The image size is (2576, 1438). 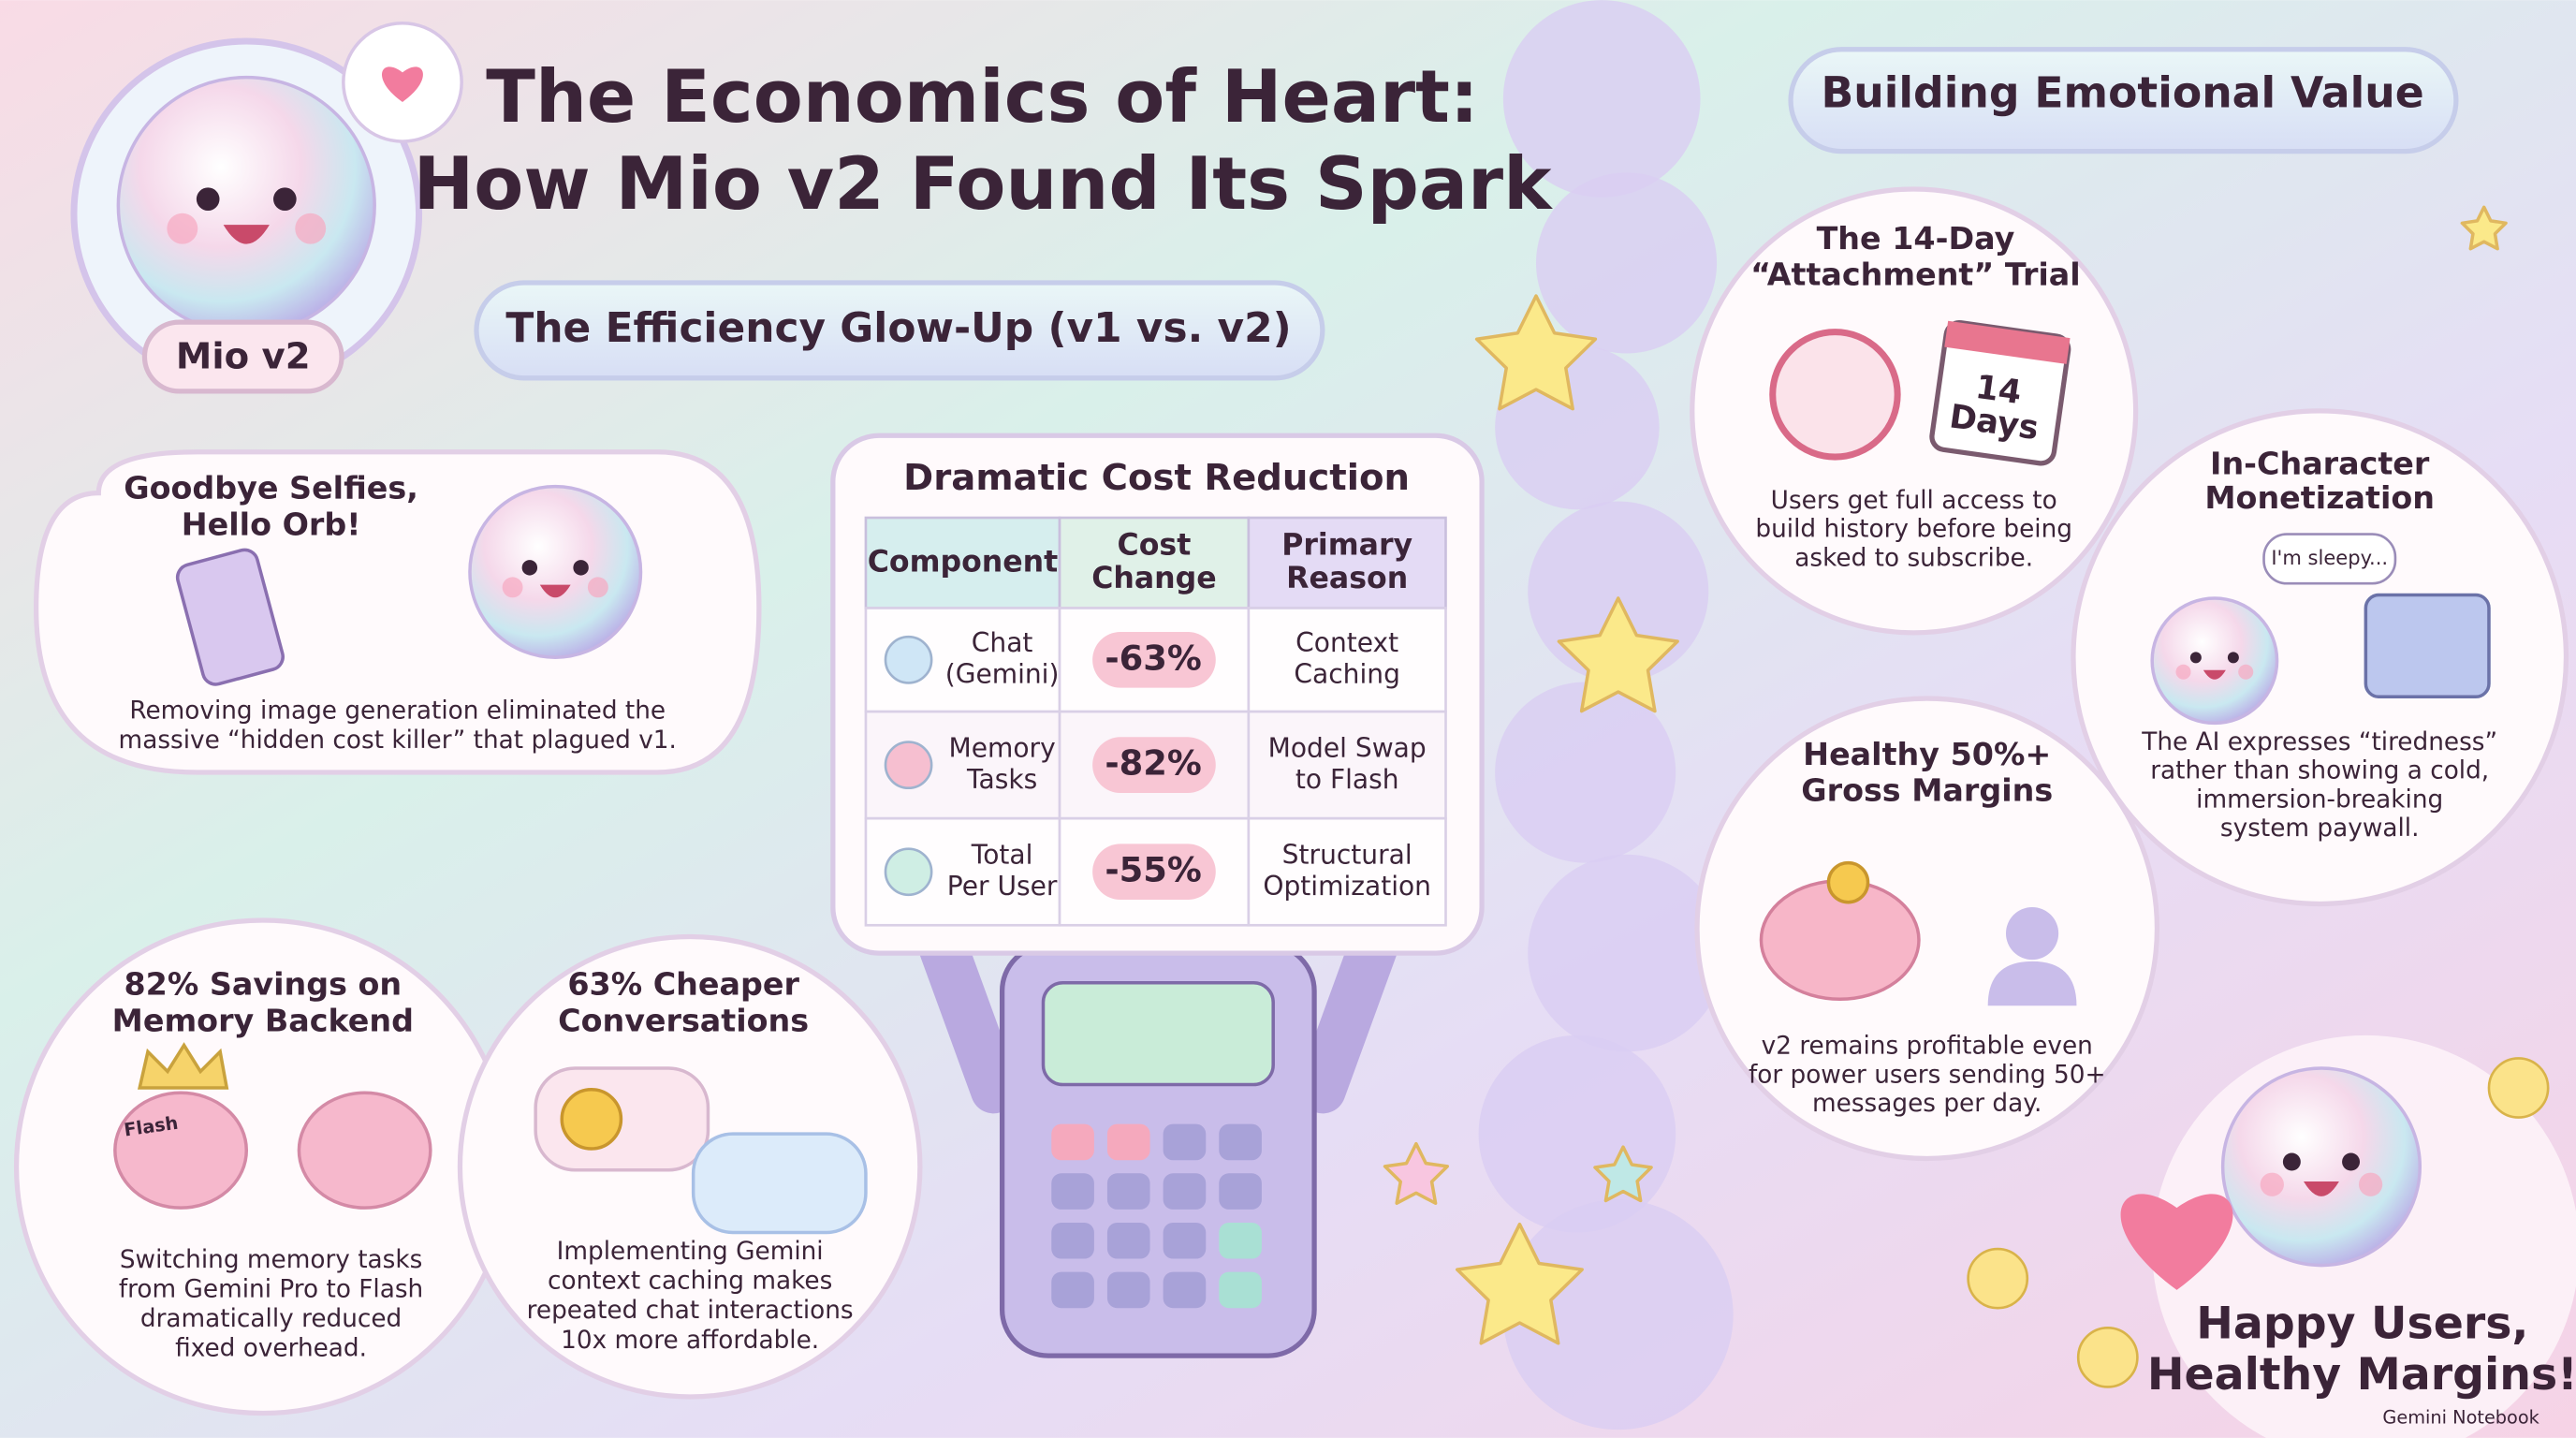 What do you see at coordinates (1927, 1075) in the screenshot?
I see `panel-body: for power users sending 50+` at bounding box center [1927, 1075].